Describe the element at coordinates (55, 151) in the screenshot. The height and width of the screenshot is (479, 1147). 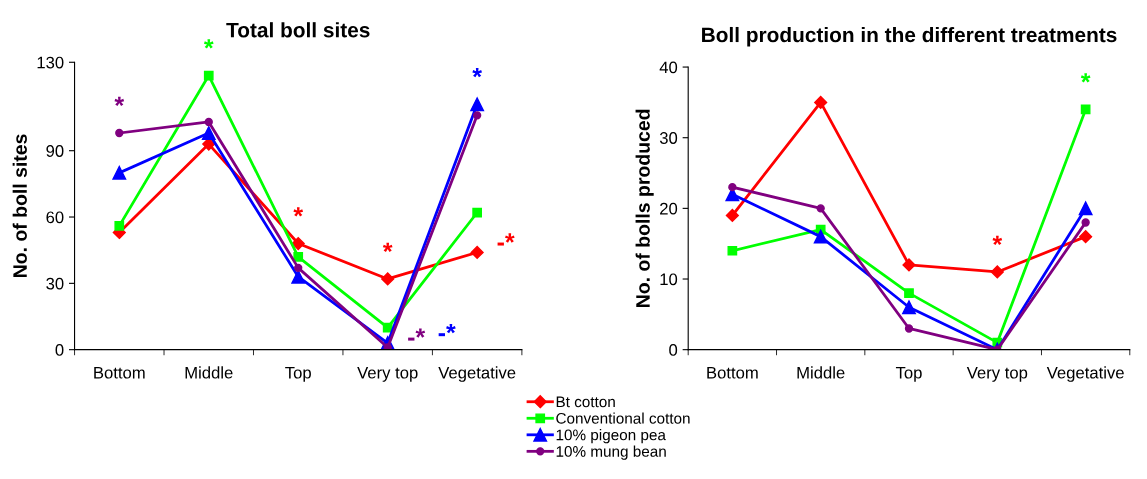
I see `y-tick-label: 90` at that location.